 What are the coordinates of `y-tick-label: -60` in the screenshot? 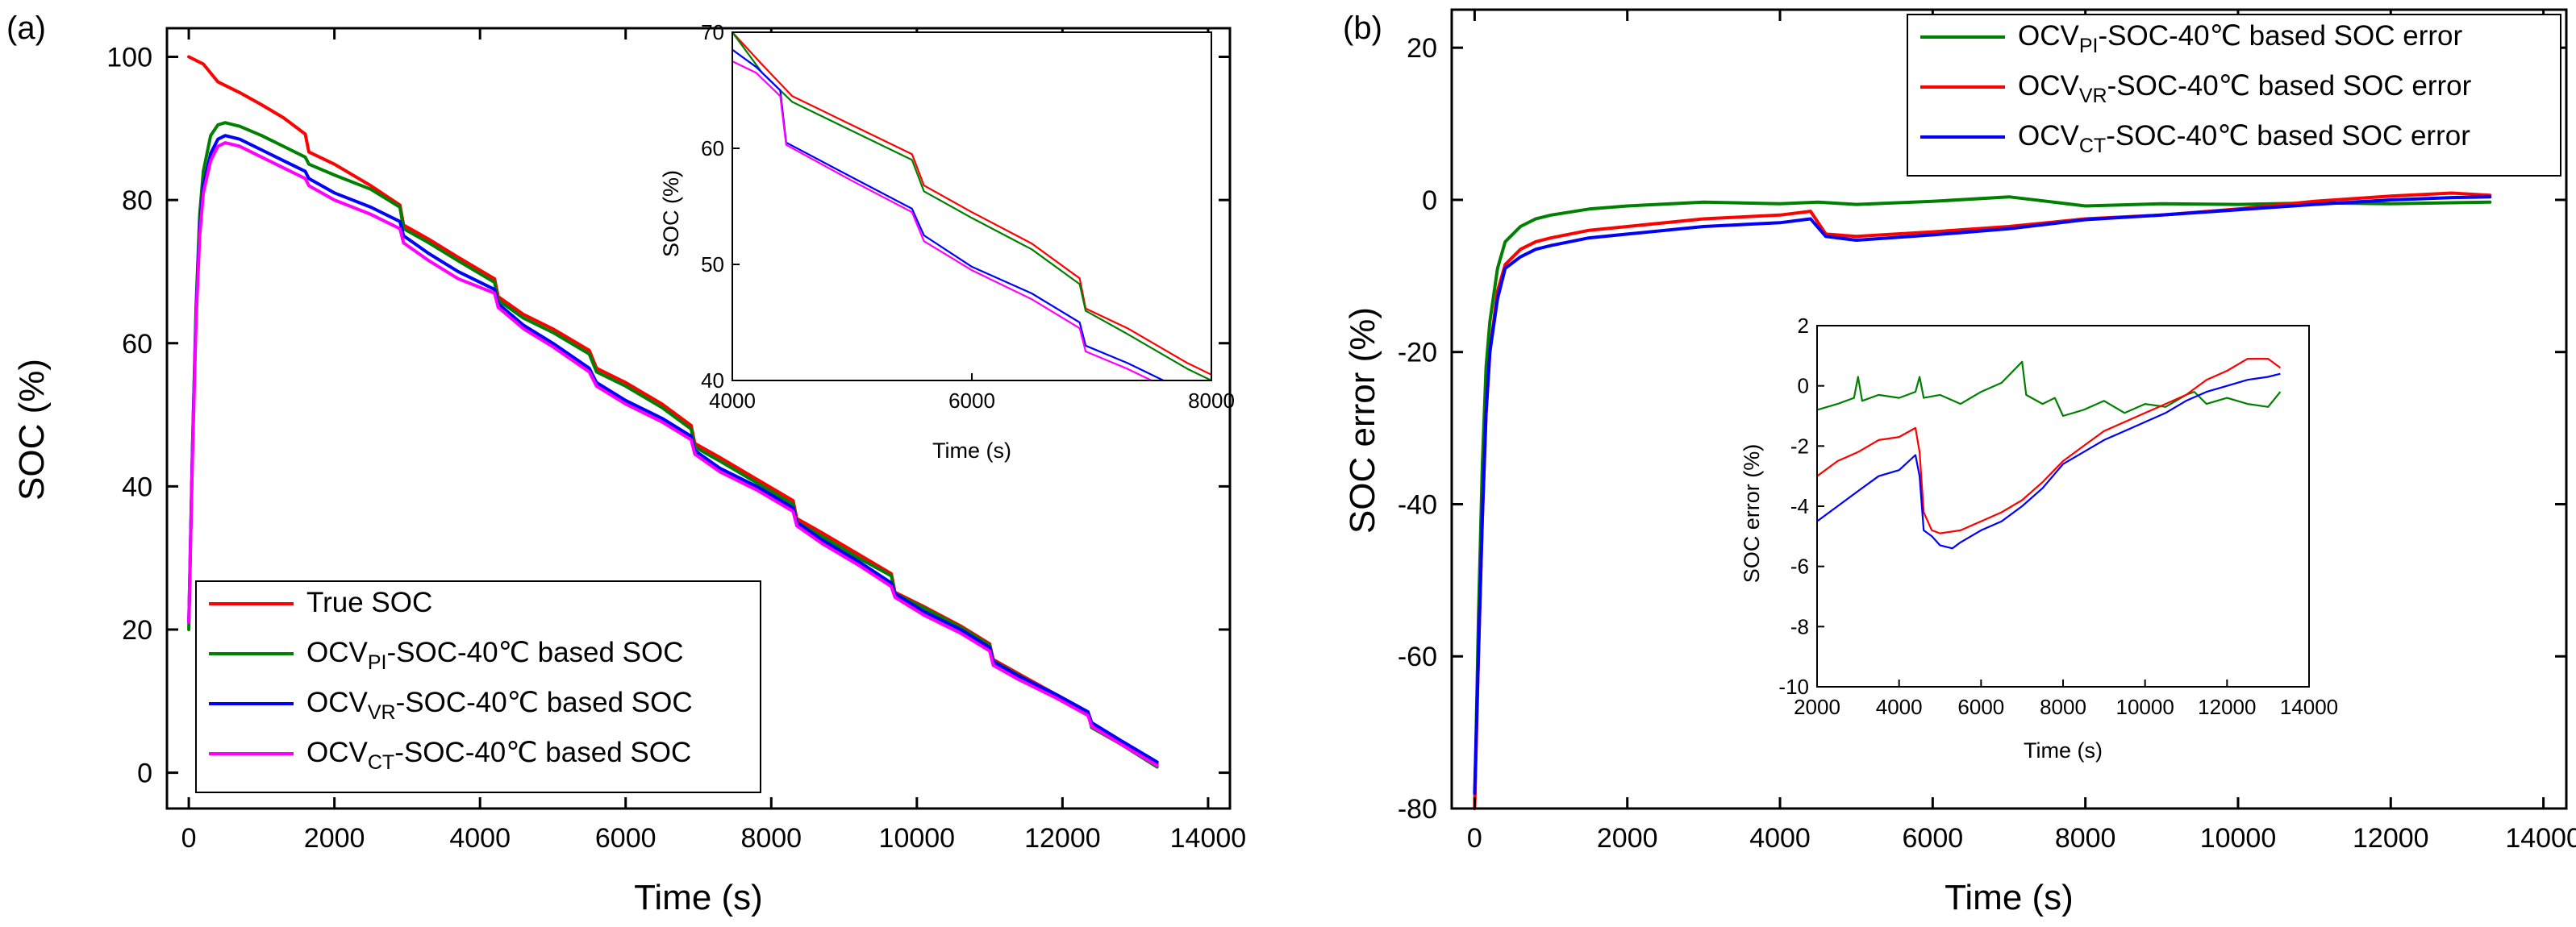 It's located at (1417, 657).